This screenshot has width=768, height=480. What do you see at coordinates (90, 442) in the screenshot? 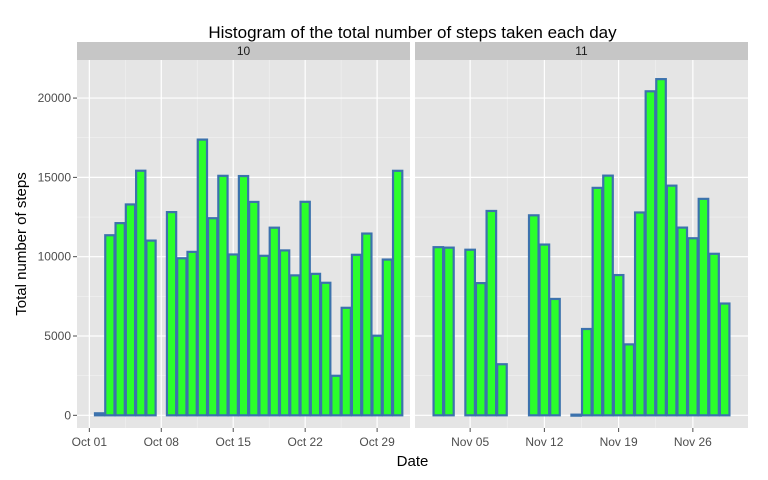
I see `x-tick-label: Oct 01` at bounding box center [90, 442].